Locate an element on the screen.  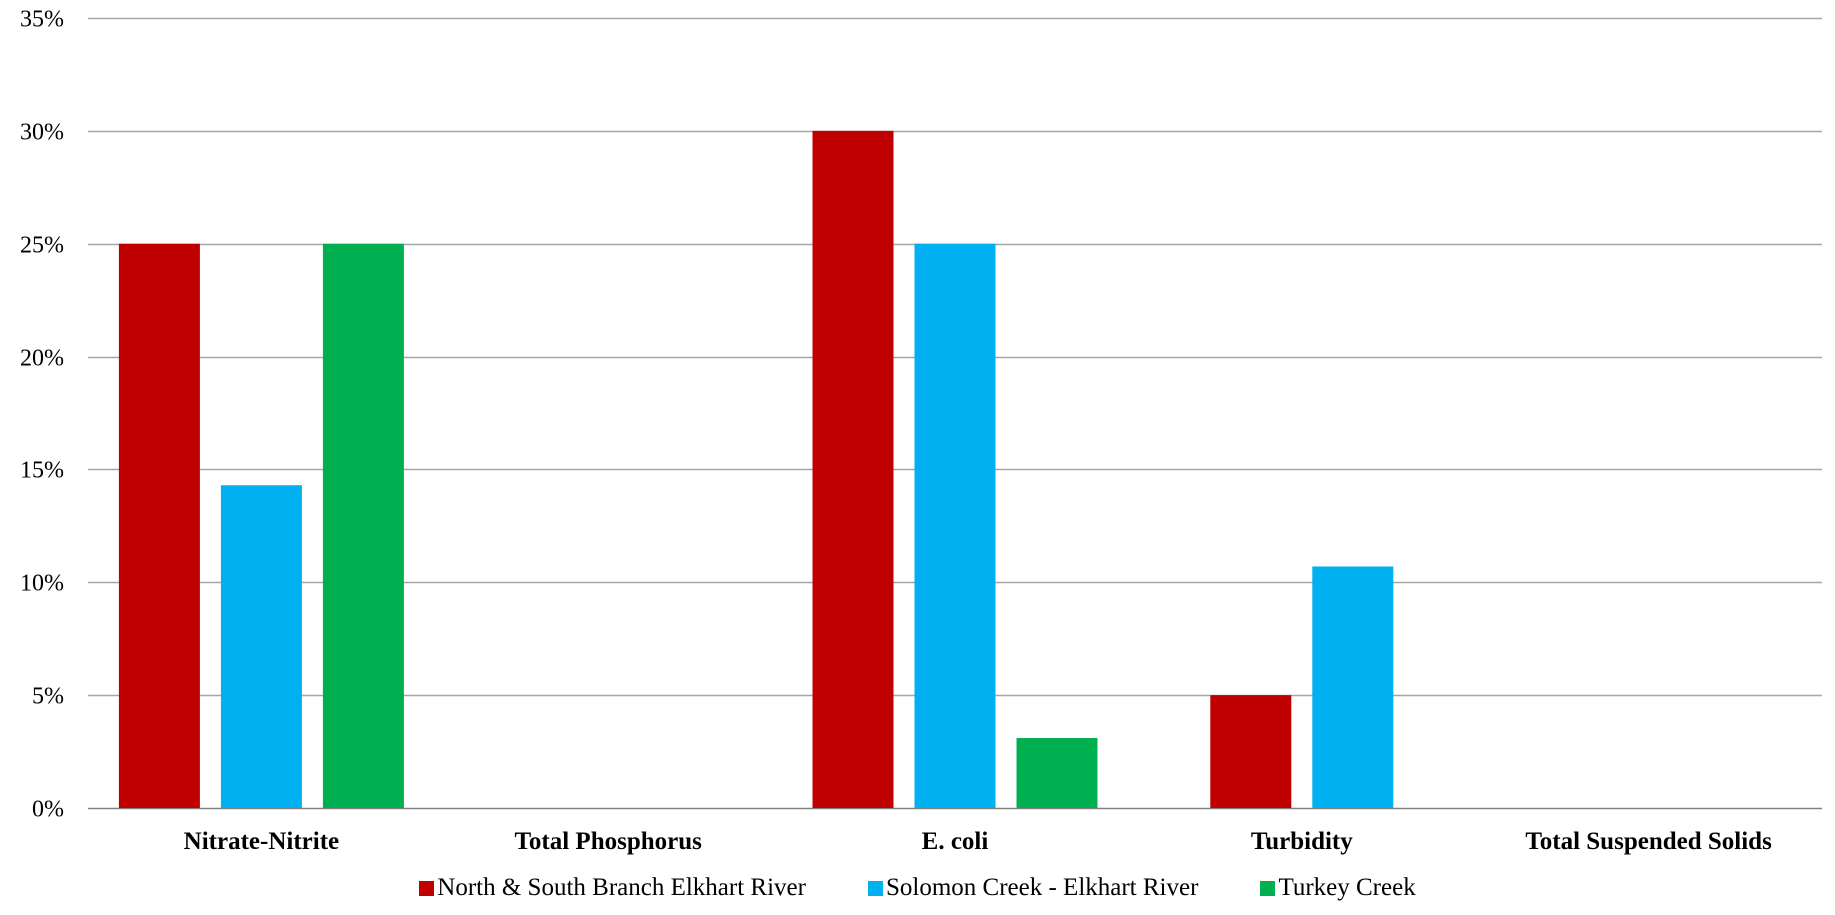
x-category-label: Total Suspended Solids is located at coordinates (1648, 841).